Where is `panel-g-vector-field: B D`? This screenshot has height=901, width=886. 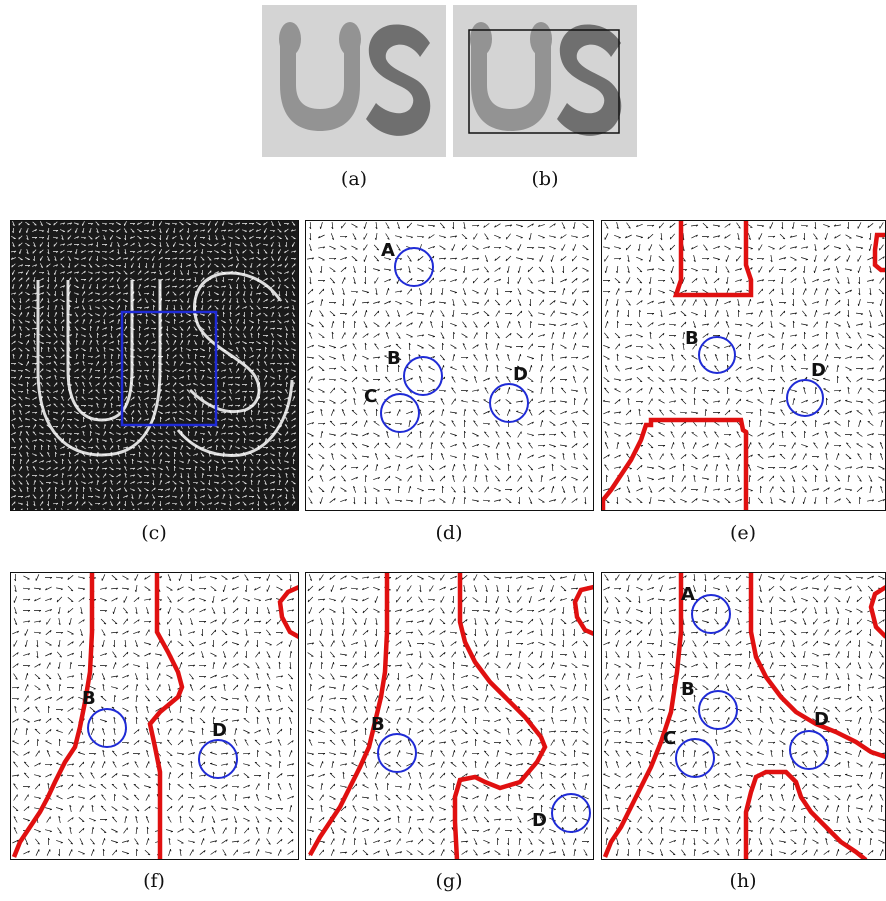 panel-g-vector-field: B D is located at coordinates (449, 716).